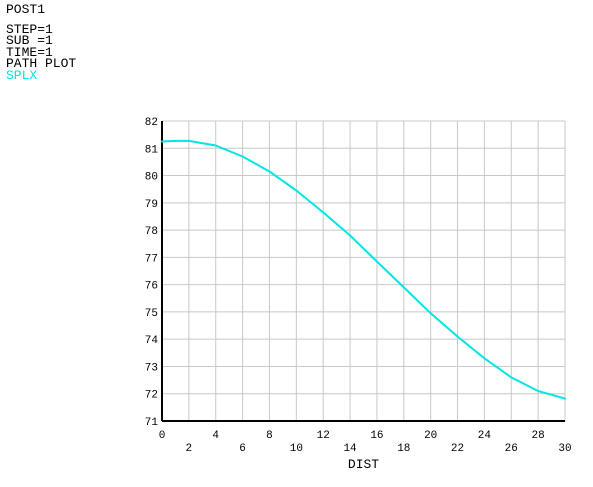 The height and width of the screenshot is (487, 593). What do you see at coordinates (152, 150) in the screenshot?
I see `y-tick-label: 81` at bounding box center [152, 150].